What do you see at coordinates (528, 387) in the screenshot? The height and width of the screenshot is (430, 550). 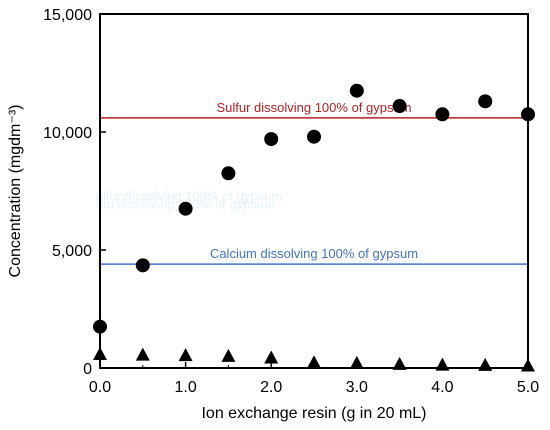 I see `x-tick-label-5: 5.0` at bounding box center [528, 387].